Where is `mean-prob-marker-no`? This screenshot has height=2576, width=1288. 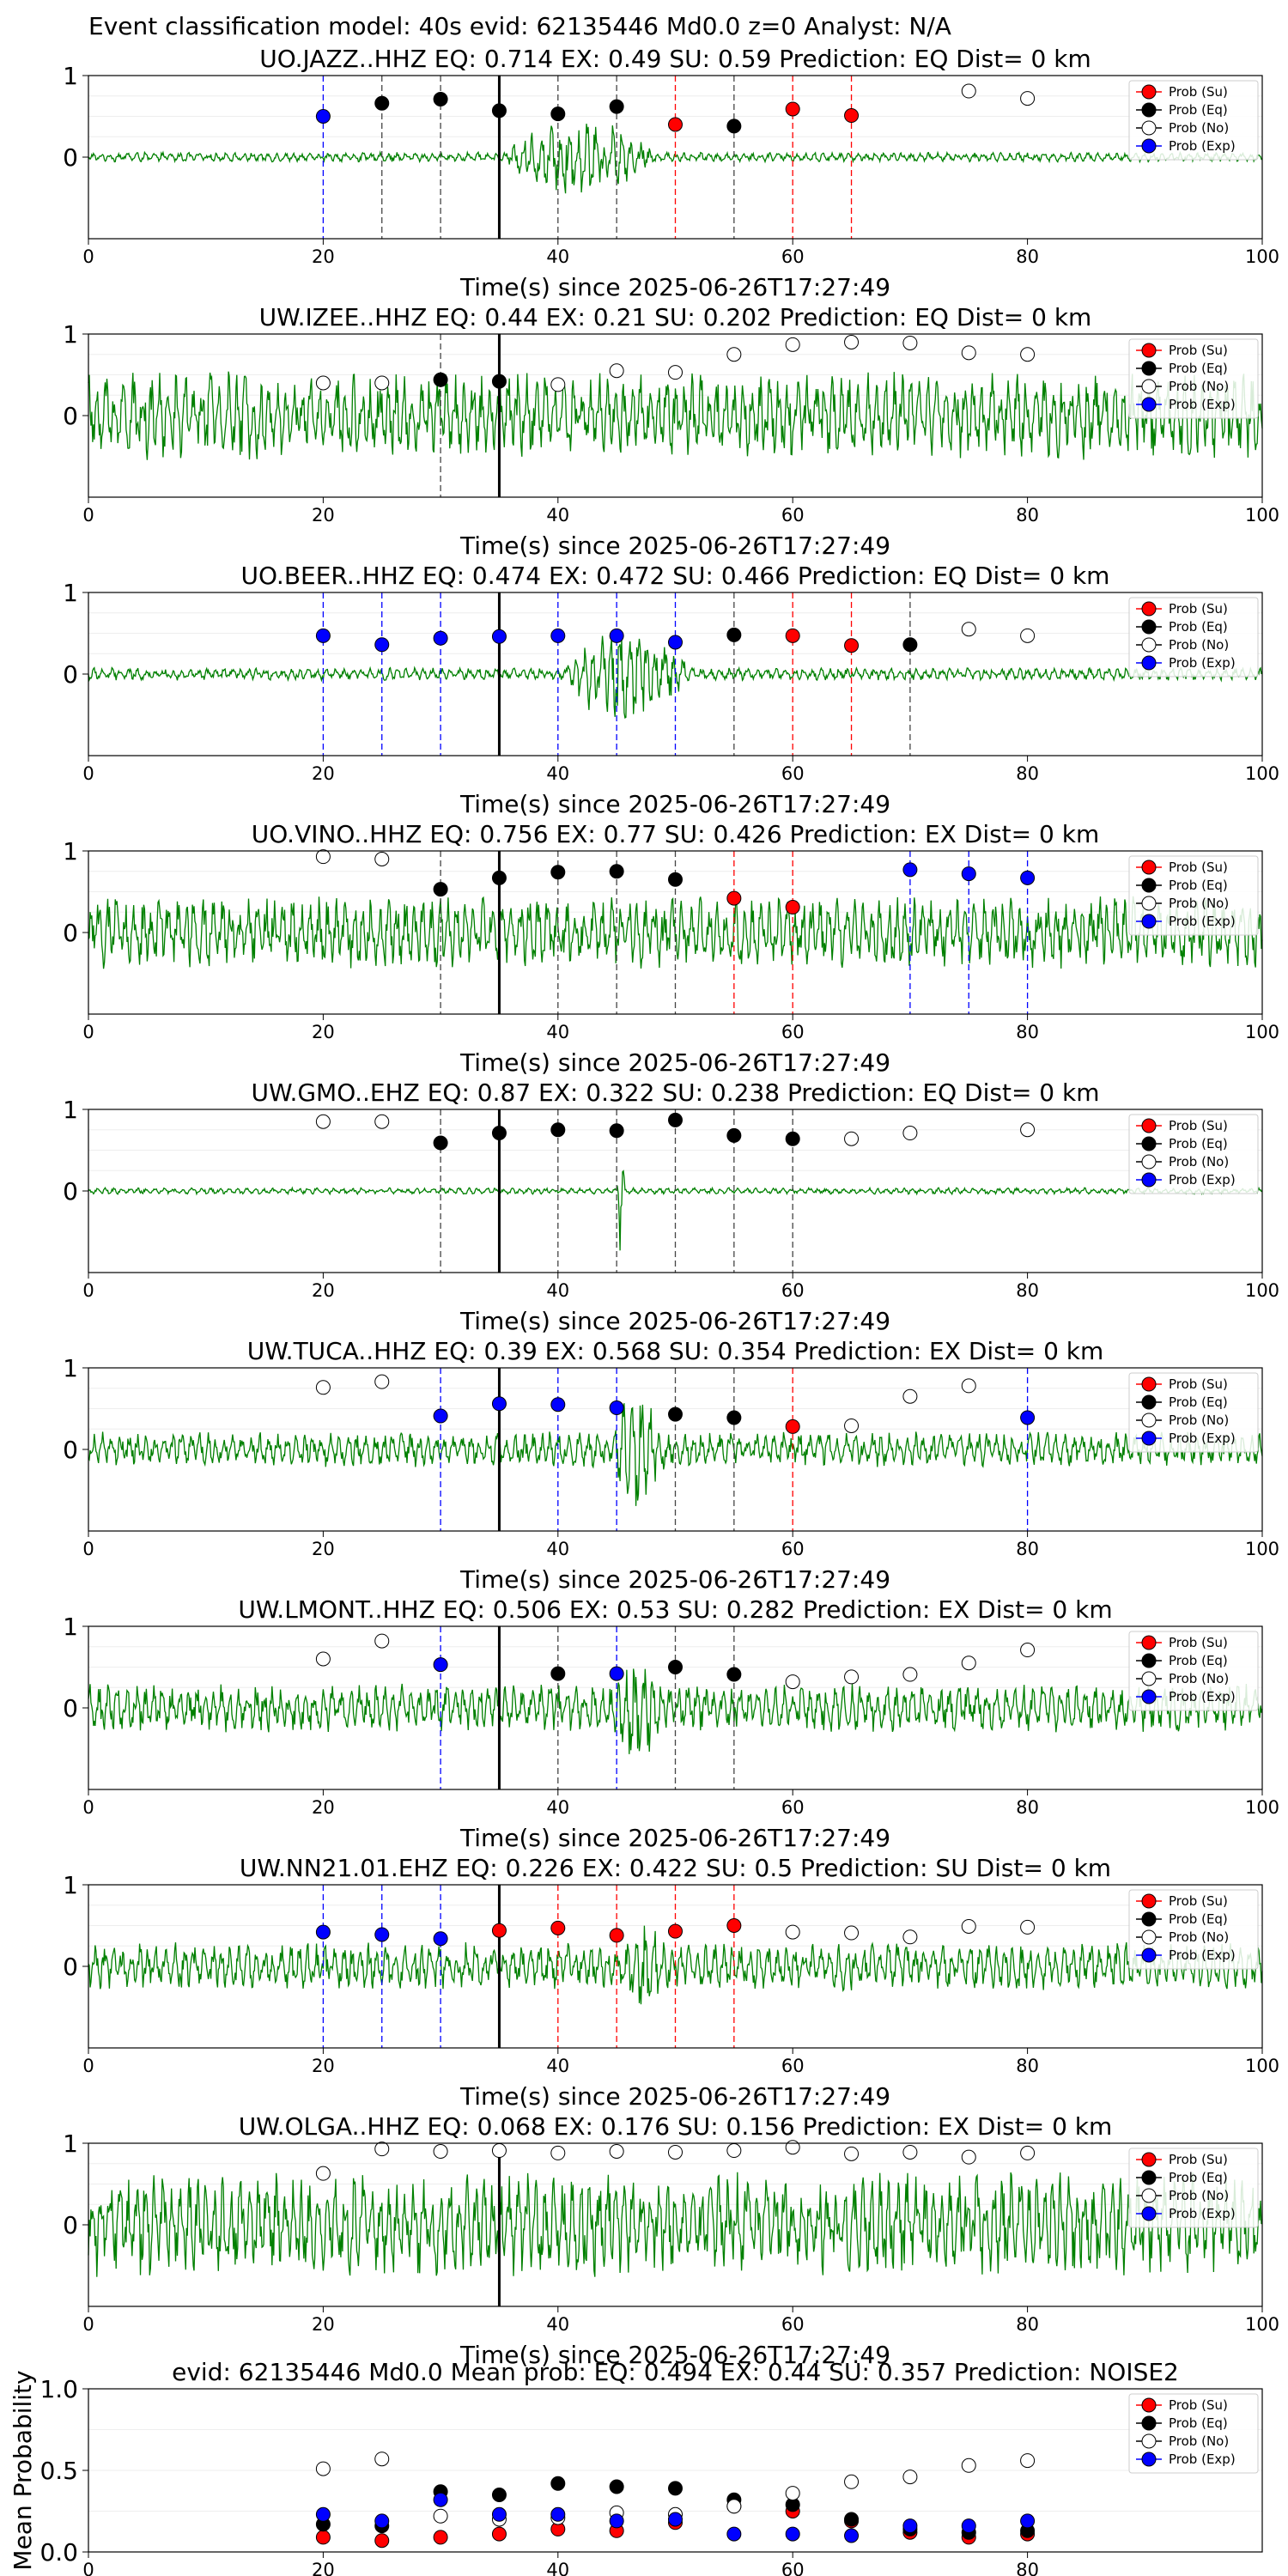 mean-prob-marker-no is located at coordinates (734, 2507).